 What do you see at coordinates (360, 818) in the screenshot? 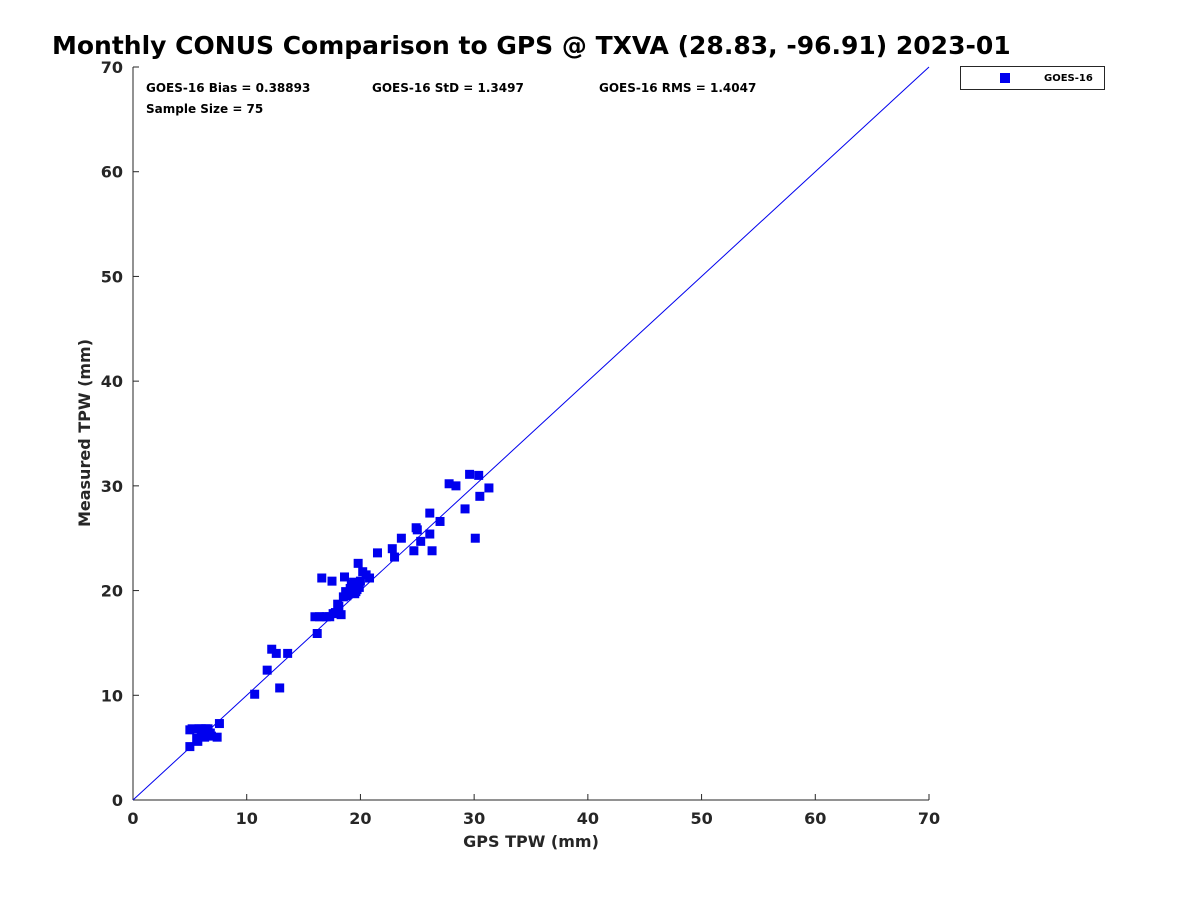
I see `x-tick-label: 20` at bounding box center [360, 818].